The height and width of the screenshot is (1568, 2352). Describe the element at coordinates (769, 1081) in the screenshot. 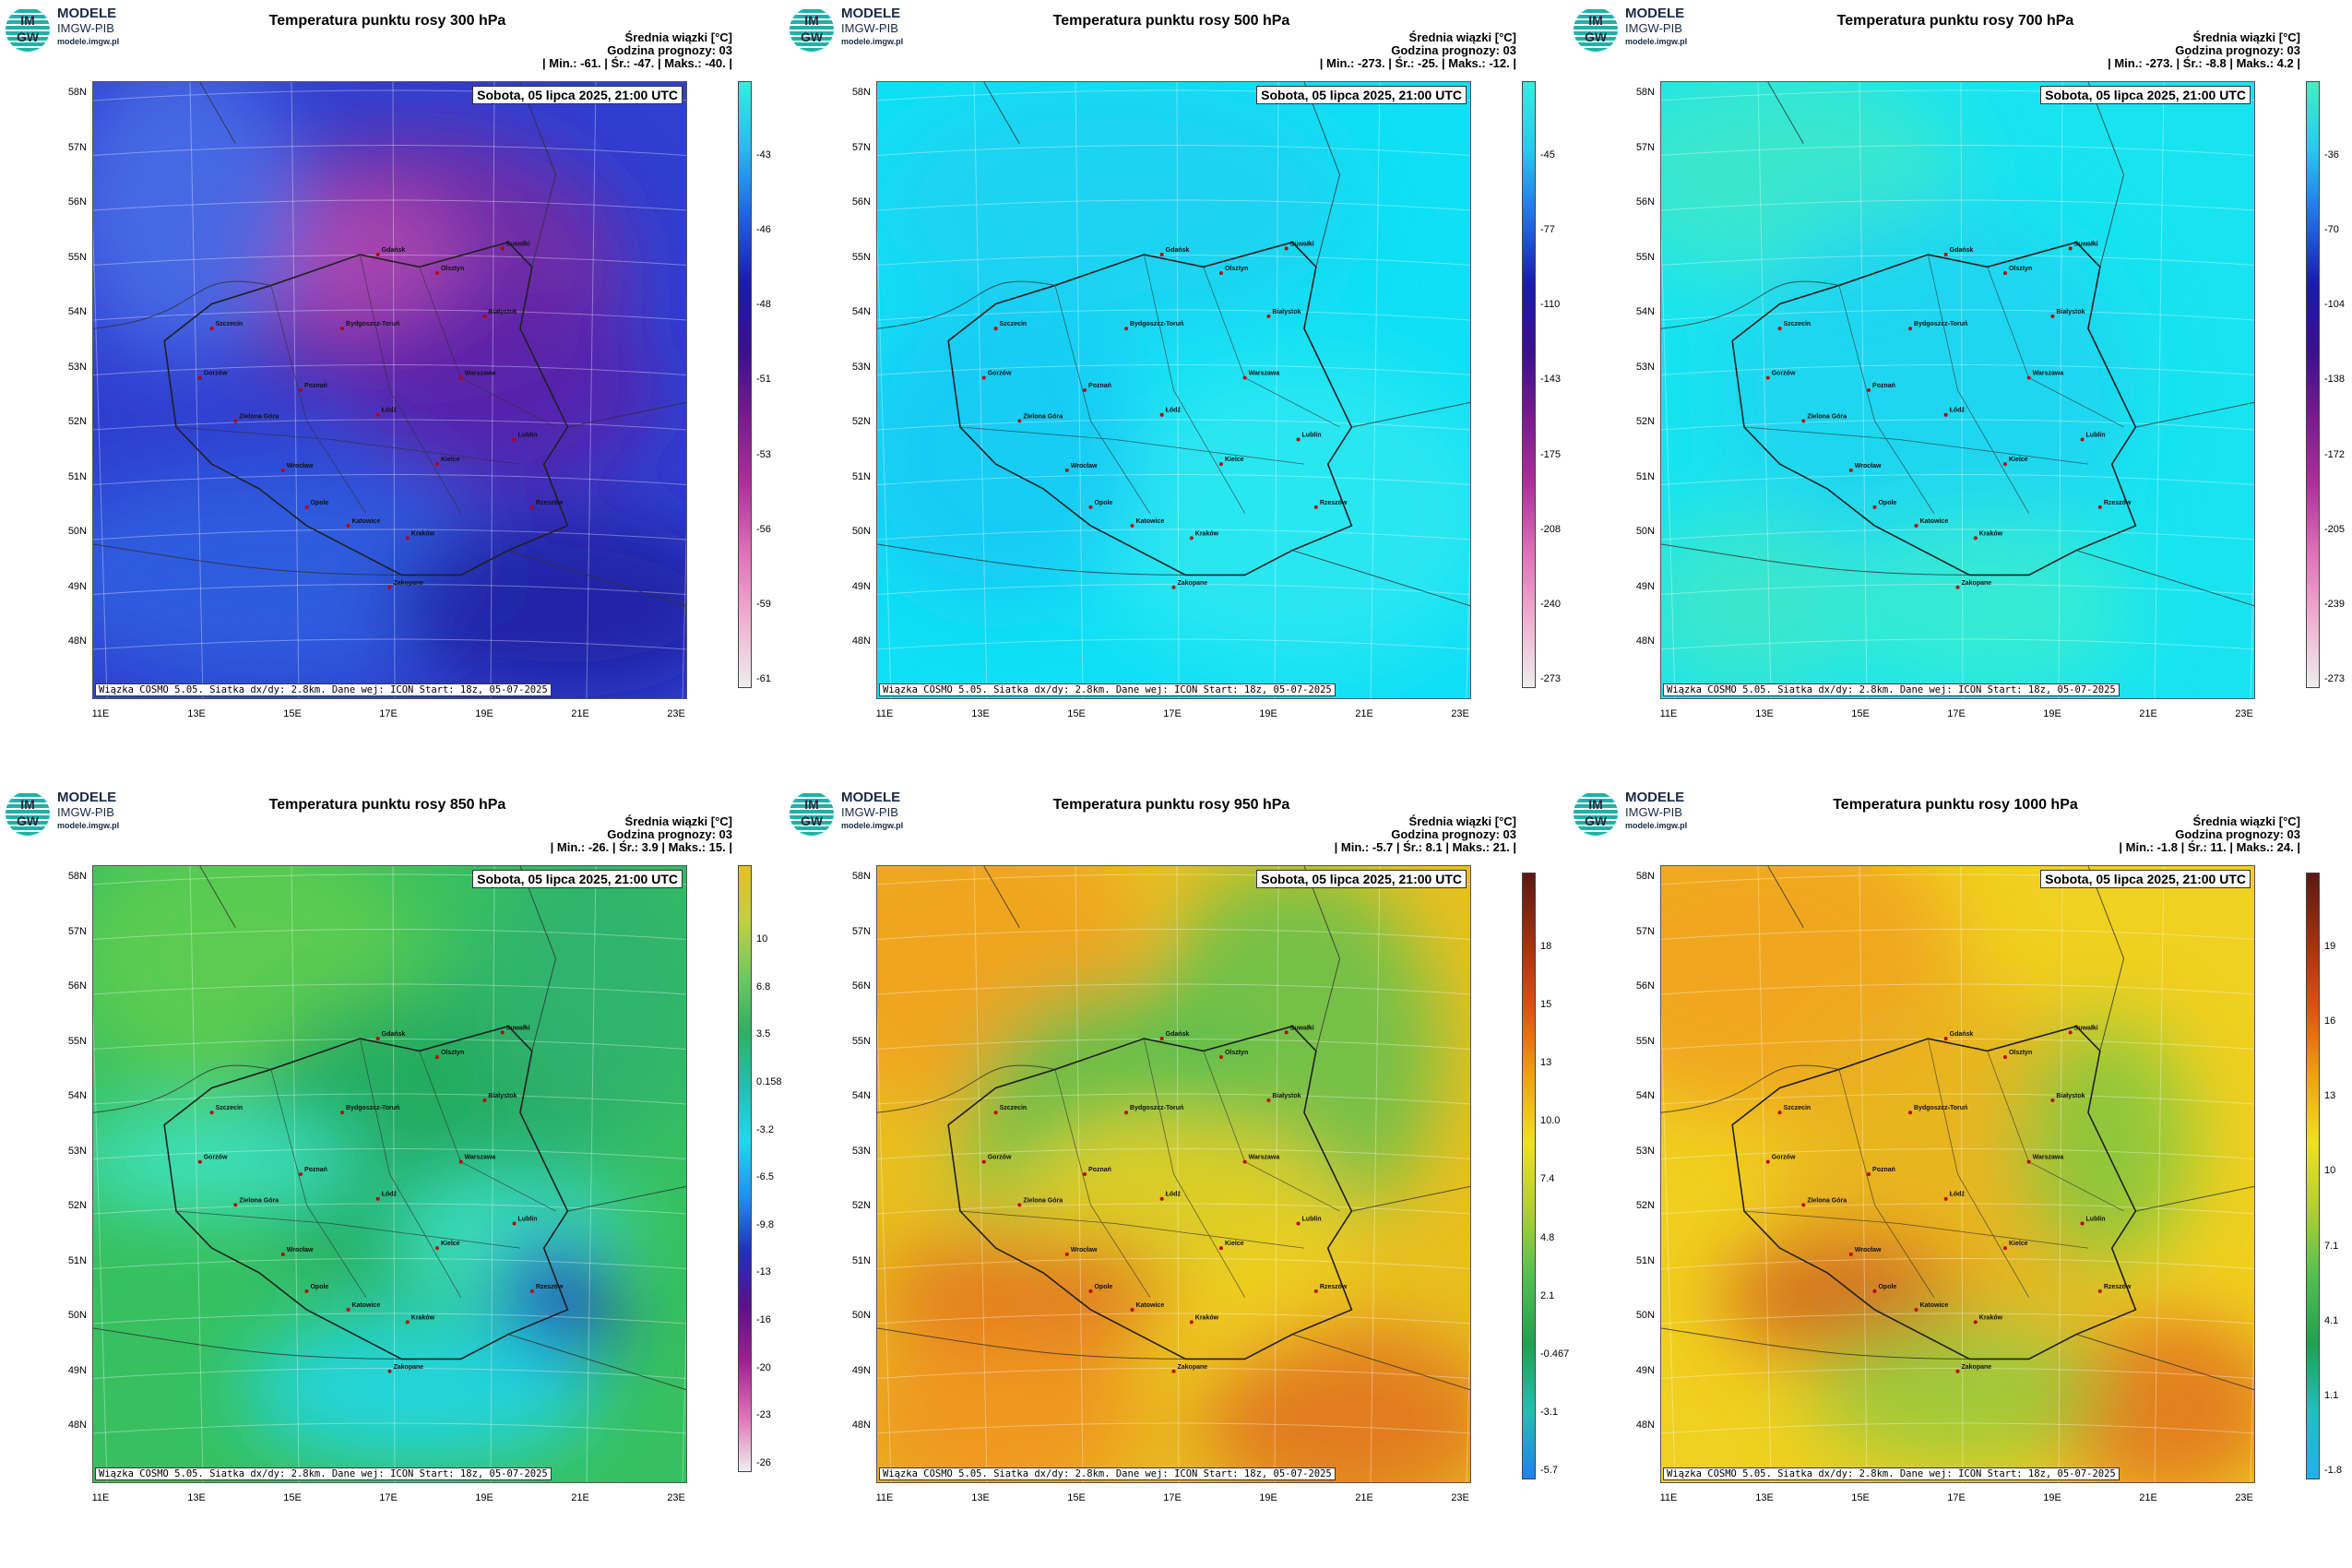

I see `colorbar-tick: 0.158` at that location.